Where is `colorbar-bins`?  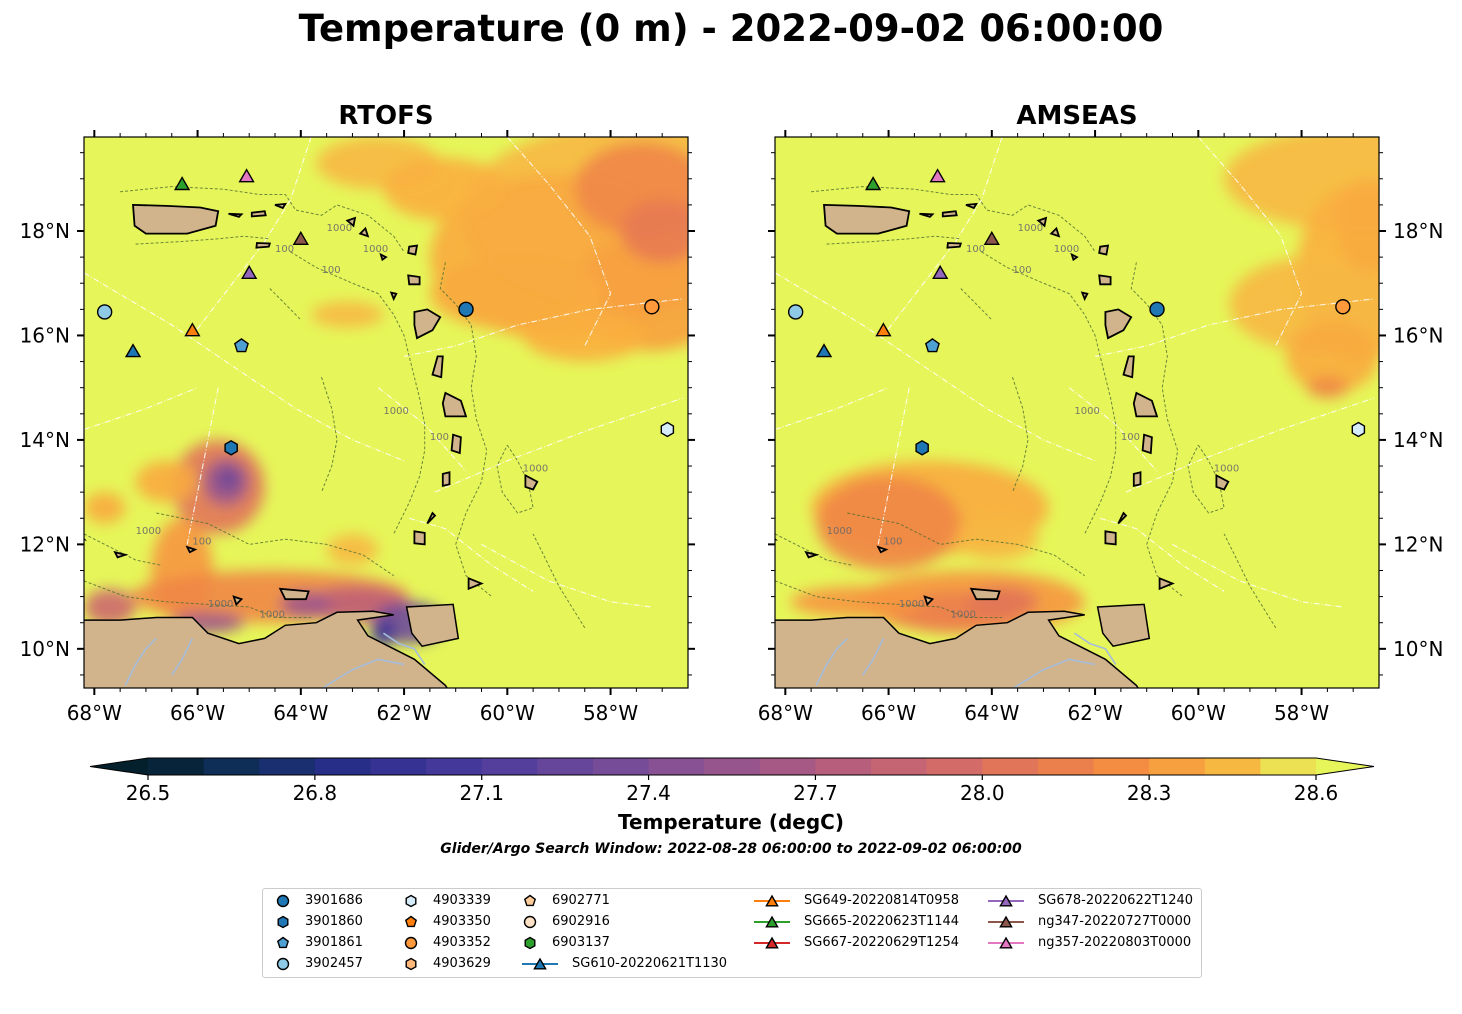 colorbar-bins is located at coordinates (732, 766).